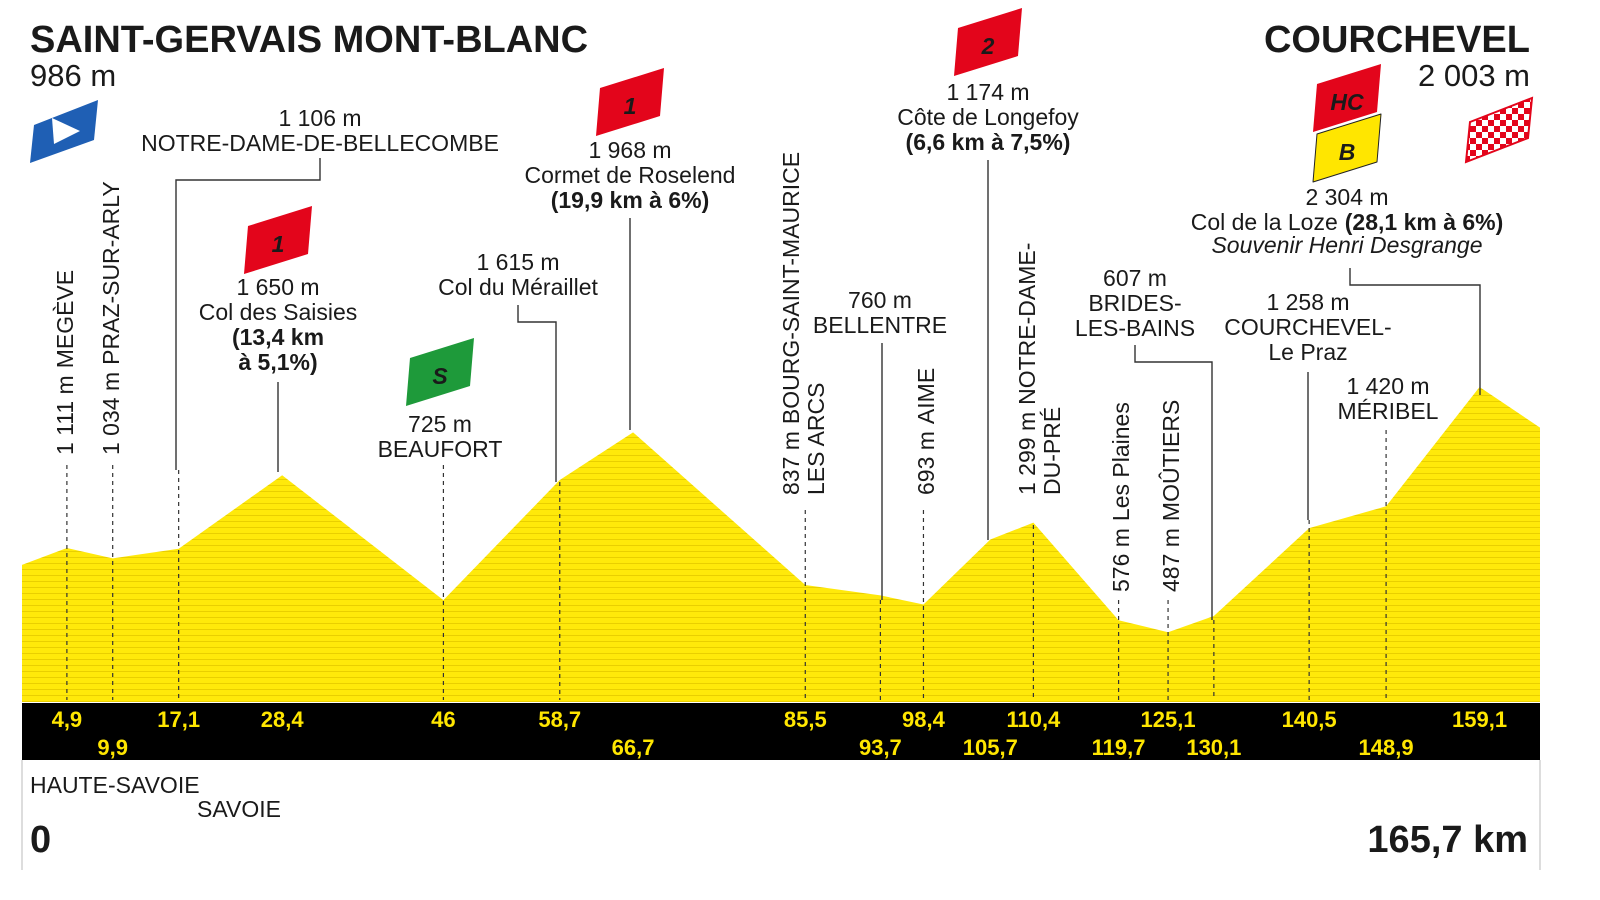  I want to click on start-km: 0, so click(40, 840).